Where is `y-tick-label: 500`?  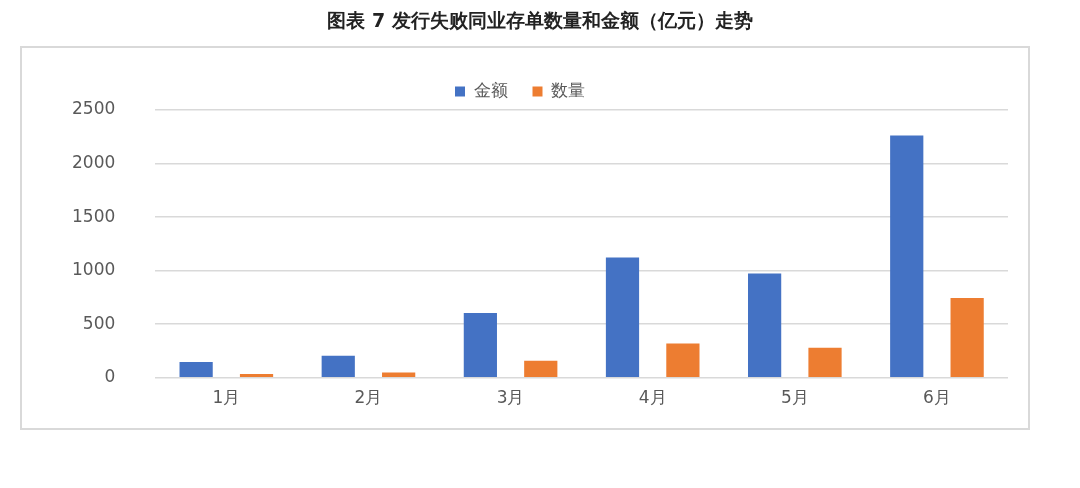
y-tick-label: 500 is located at coordinates (99, 322).